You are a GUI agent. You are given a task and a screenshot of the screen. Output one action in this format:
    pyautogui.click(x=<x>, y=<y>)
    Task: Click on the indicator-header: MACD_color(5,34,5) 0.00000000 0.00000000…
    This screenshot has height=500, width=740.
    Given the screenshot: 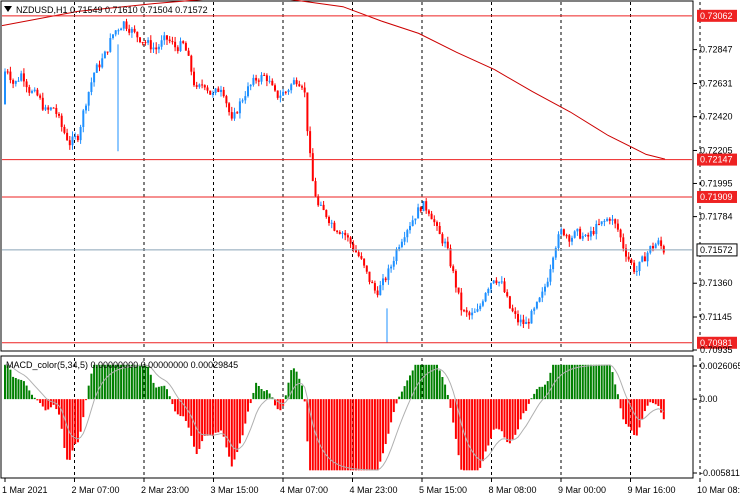 What is the action you would take?
    pyautogui.click(x=122, y=365)
    